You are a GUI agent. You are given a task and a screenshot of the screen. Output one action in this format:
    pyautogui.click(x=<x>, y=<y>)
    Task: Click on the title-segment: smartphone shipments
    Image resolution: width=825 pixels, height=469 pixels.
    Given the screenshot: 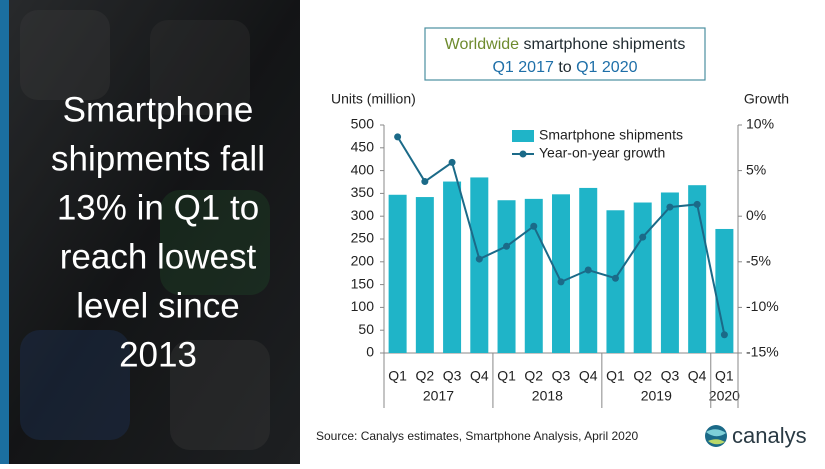 What is the action you would take?
    pyautogui.click(x=602, y=44)
    